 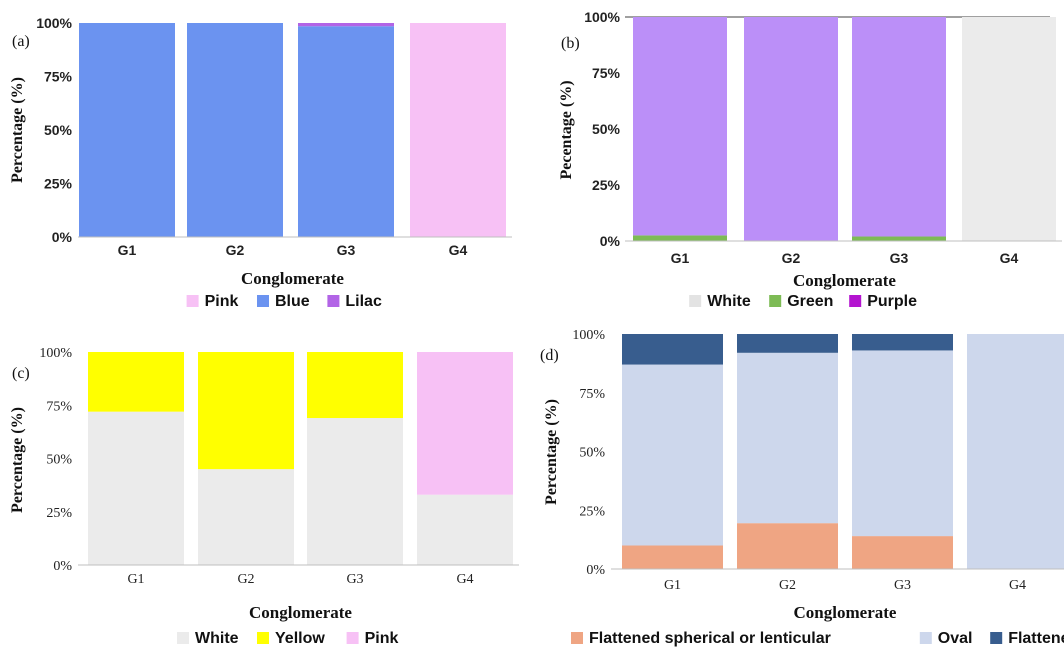 What do you see at coordinates (246, 517) in the screenshot?
I see `bar-g2-white` at bounding box center [246, 517].